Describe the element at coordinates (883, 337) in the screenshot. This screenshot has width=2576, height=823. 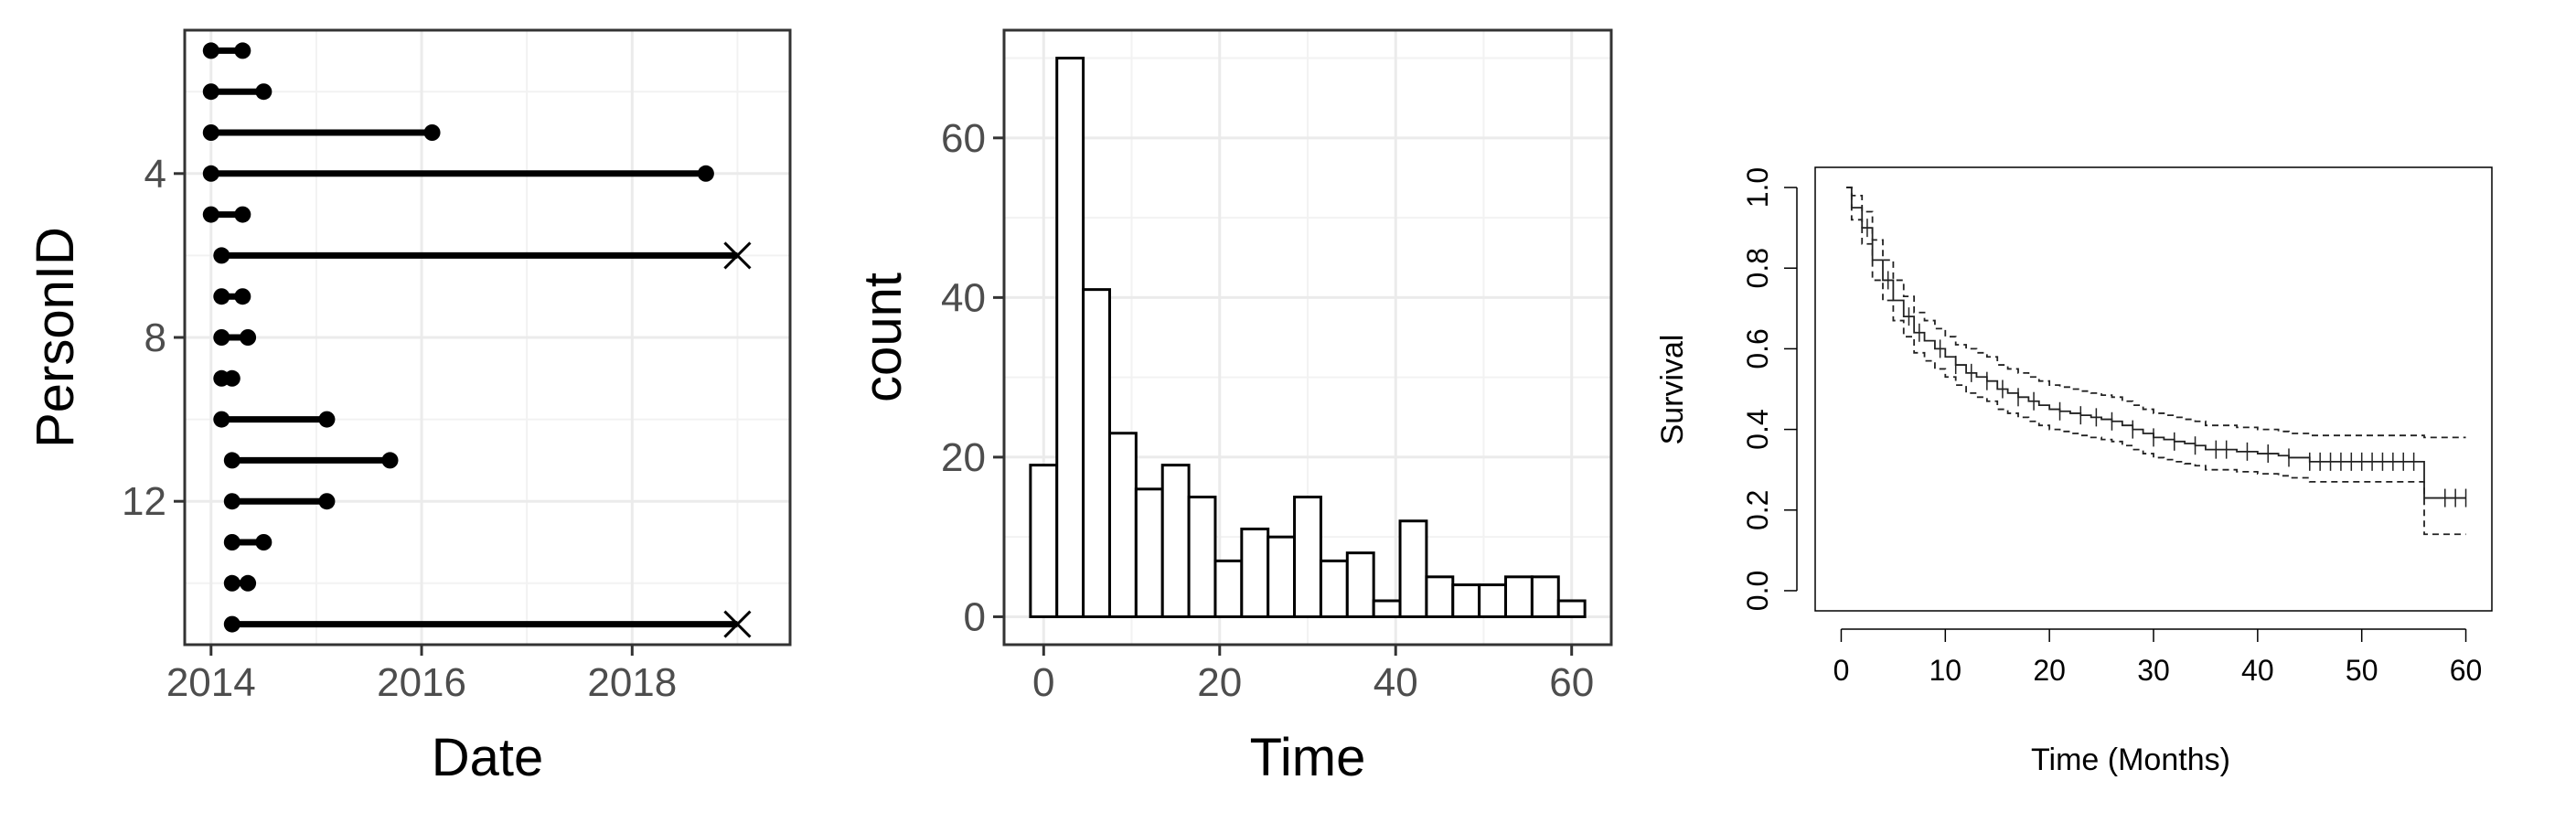
I see `histogram-y-axis-title: count` at that location.